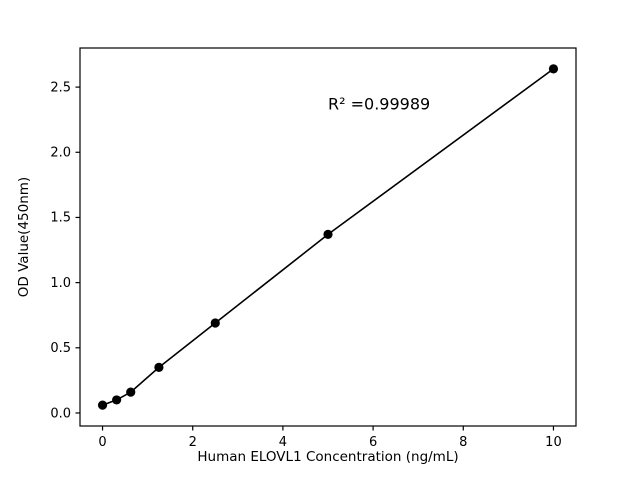  Describe the element at coordinates (60, 87) in the screenshot. I see `y-tick-label: 2.5` at that location.